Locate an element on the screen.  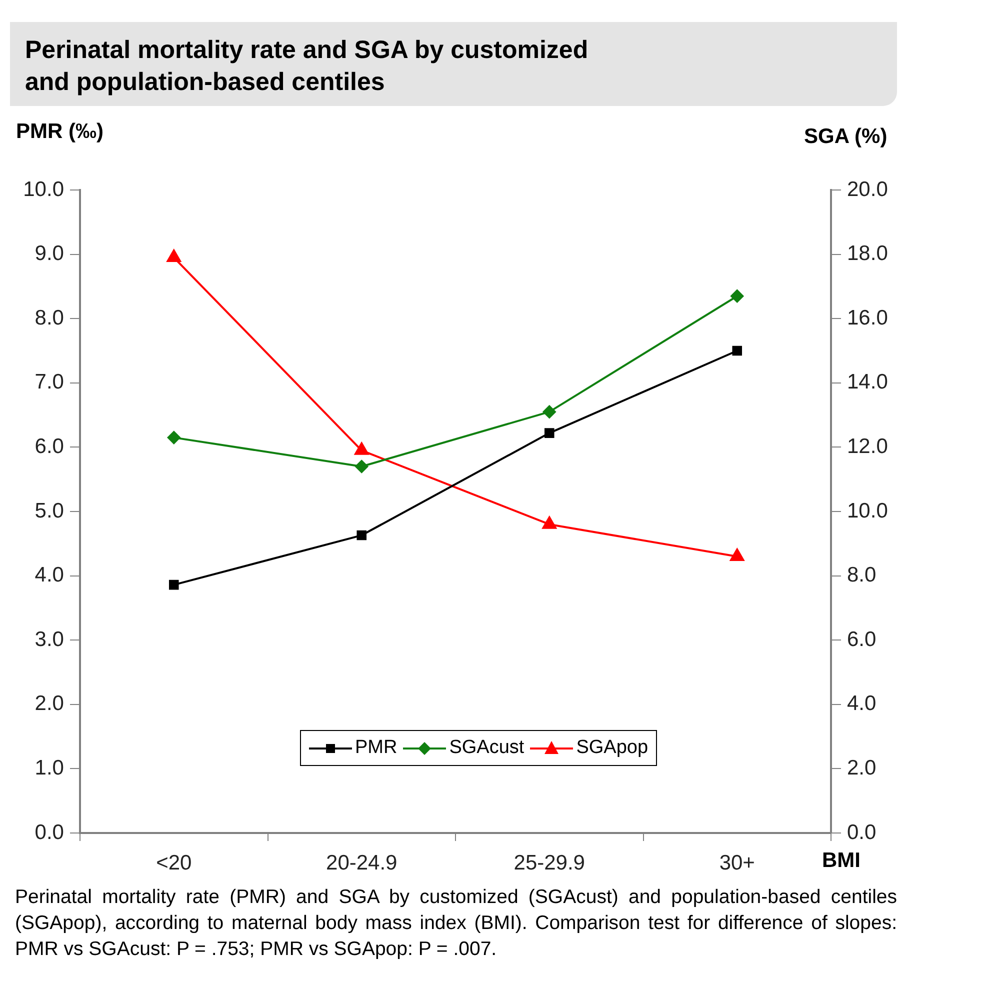
y-axis-title: PMR (‰) is located at coordinates (60, 132).